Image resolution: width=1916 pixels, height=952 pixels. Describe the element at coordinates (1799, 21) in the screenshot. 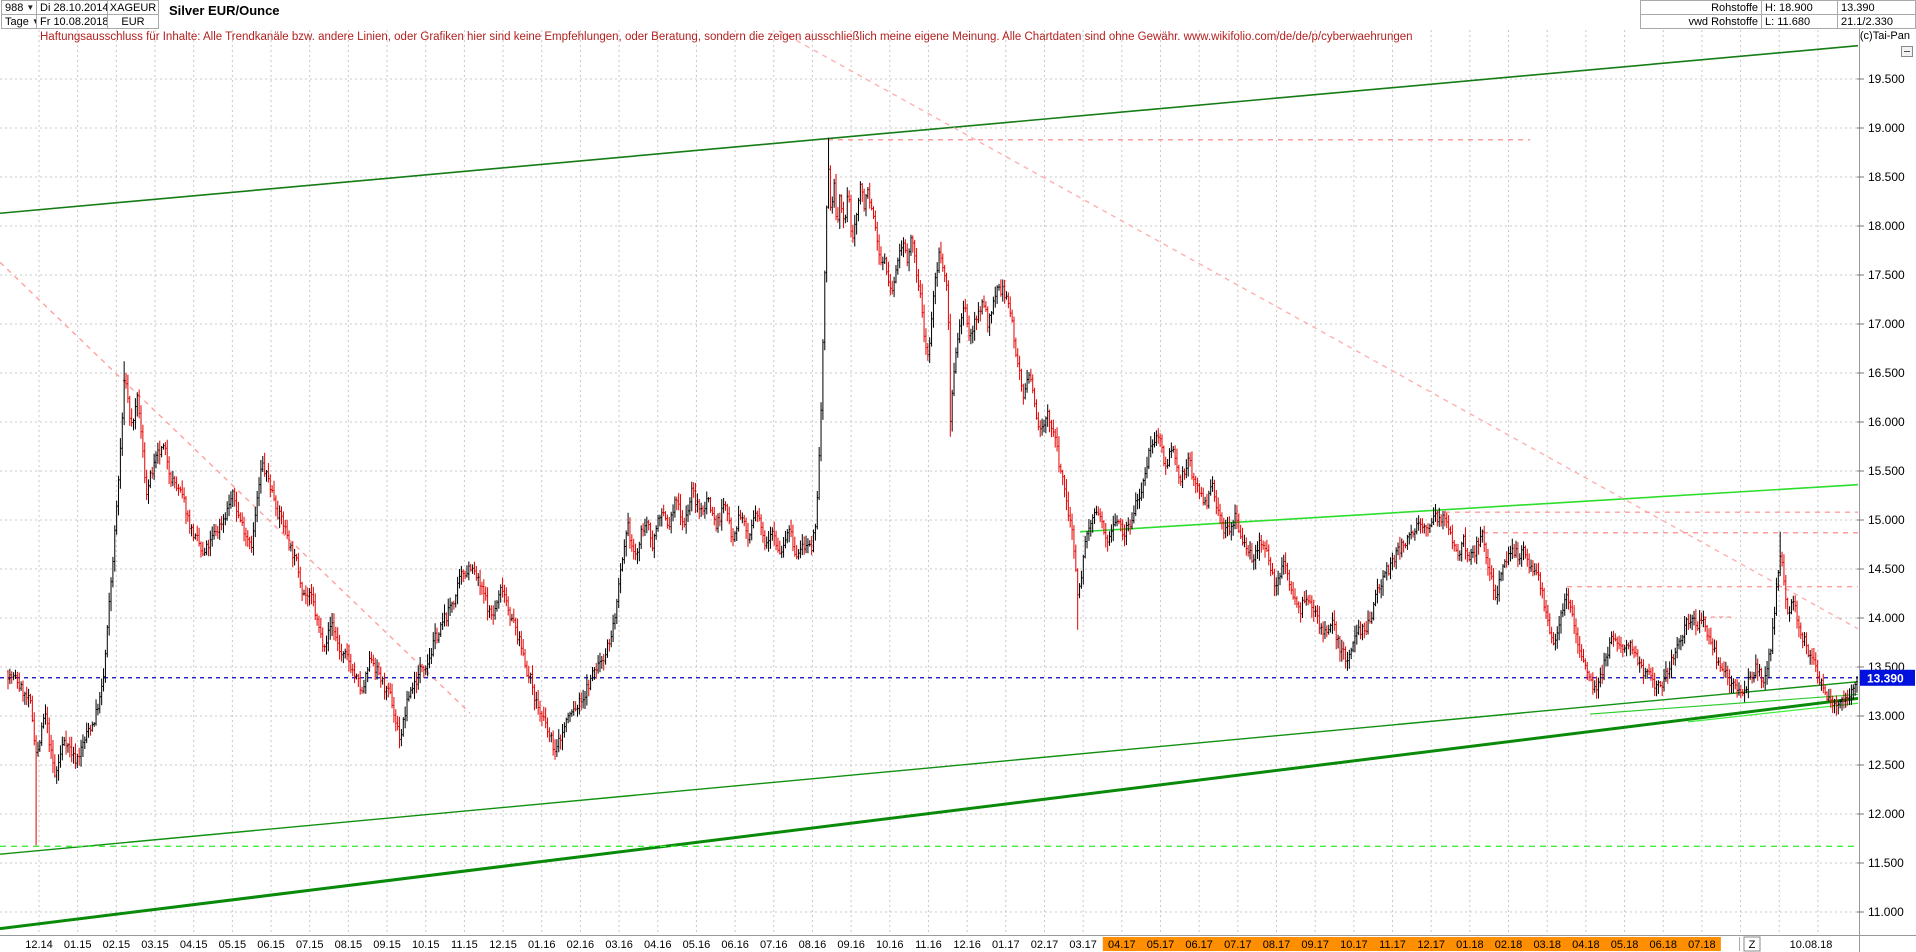

I see `low-cell: L: 11.680` at that location.